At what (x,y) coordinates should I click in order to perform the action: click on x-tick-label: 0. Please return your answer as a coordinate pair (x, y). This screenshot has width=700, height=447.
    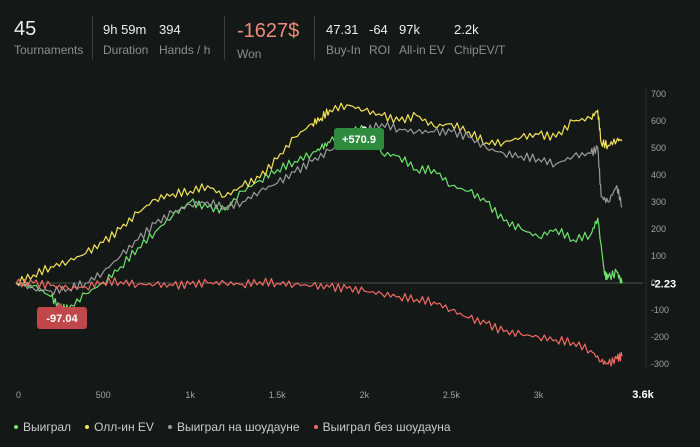
    Looking at the image, I should click on (18, 395).